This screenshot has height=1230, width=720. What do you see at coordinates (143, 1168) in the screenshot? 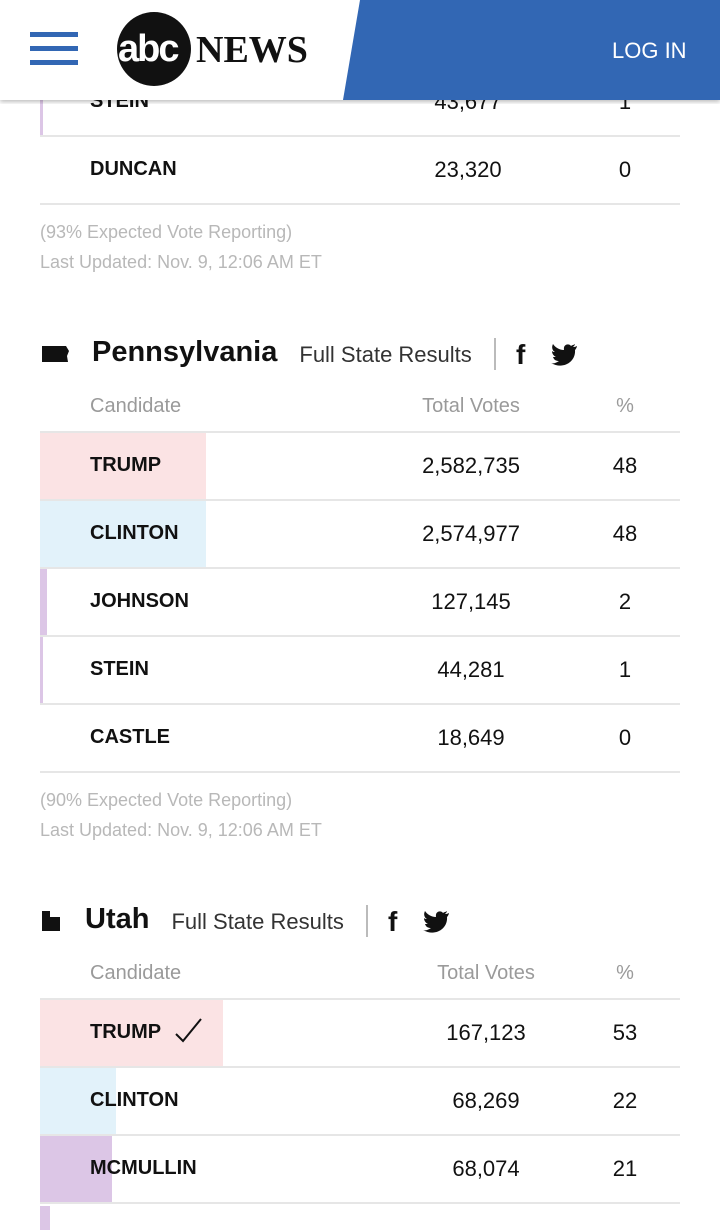
I see `candidate-name: MCMULLIN` at bounding box center [143, 1168].